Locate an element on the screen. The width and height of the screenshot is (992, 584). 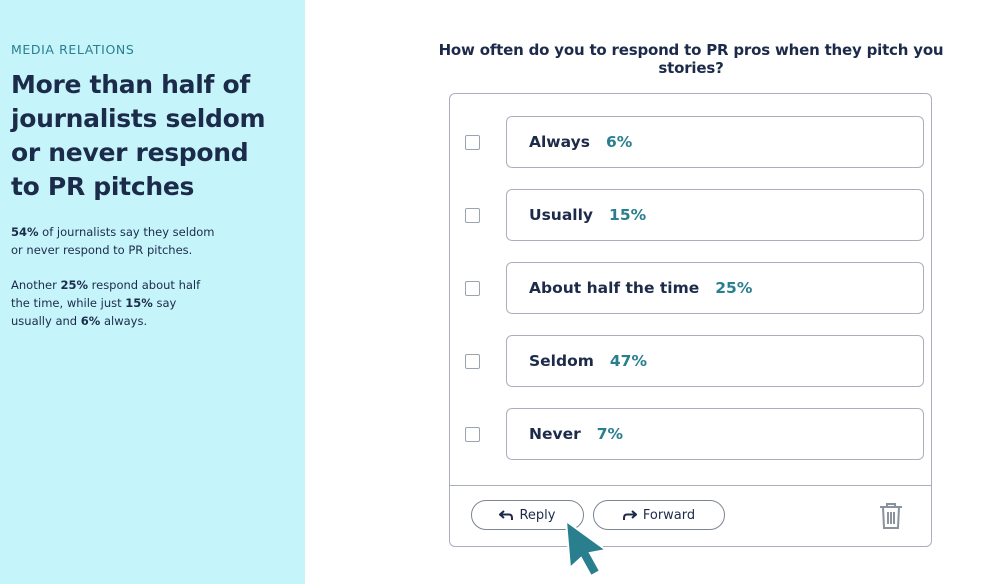
option-percent: 7% is located at coordinates (610, 434).